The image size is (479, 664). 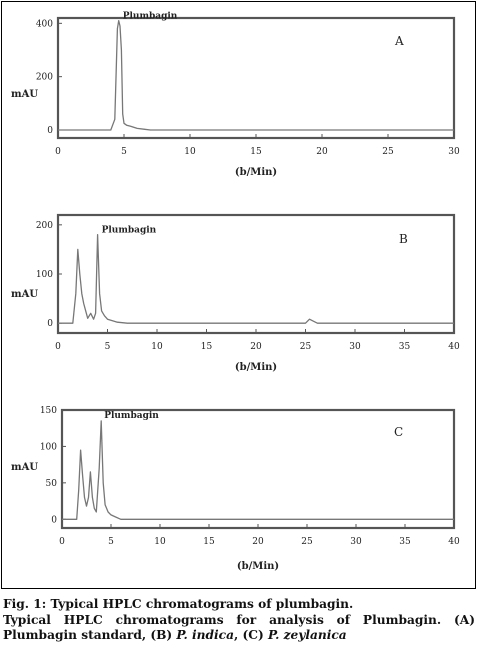 What do you see at coordinates (399, 41) in the screenshot?
I see `panel-label: A` at bounding box center [399, 41].